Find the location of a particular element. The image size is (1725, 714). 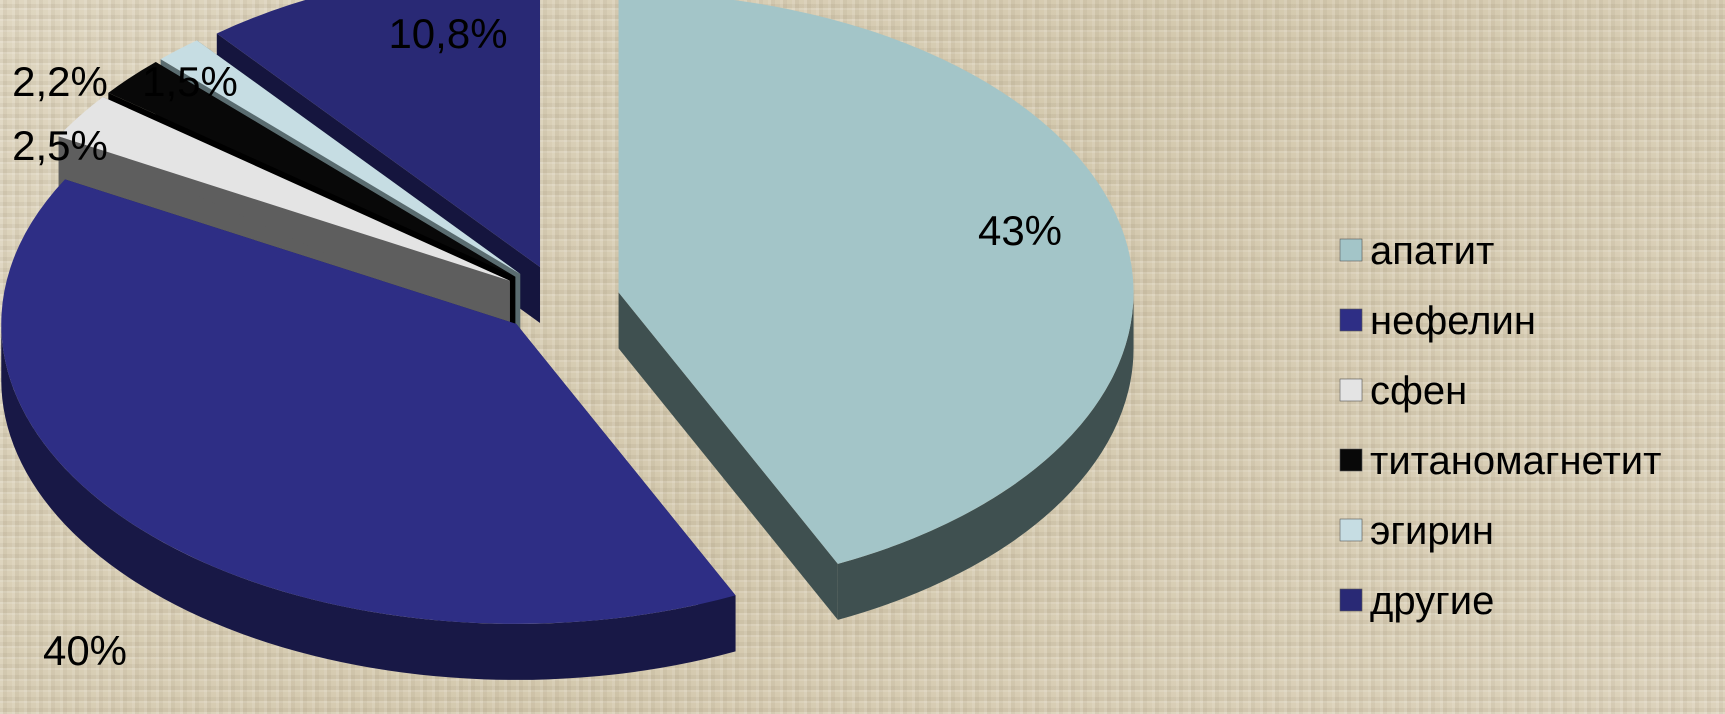

slice-титаномагнетит-top is located at coordinates (312, 169).